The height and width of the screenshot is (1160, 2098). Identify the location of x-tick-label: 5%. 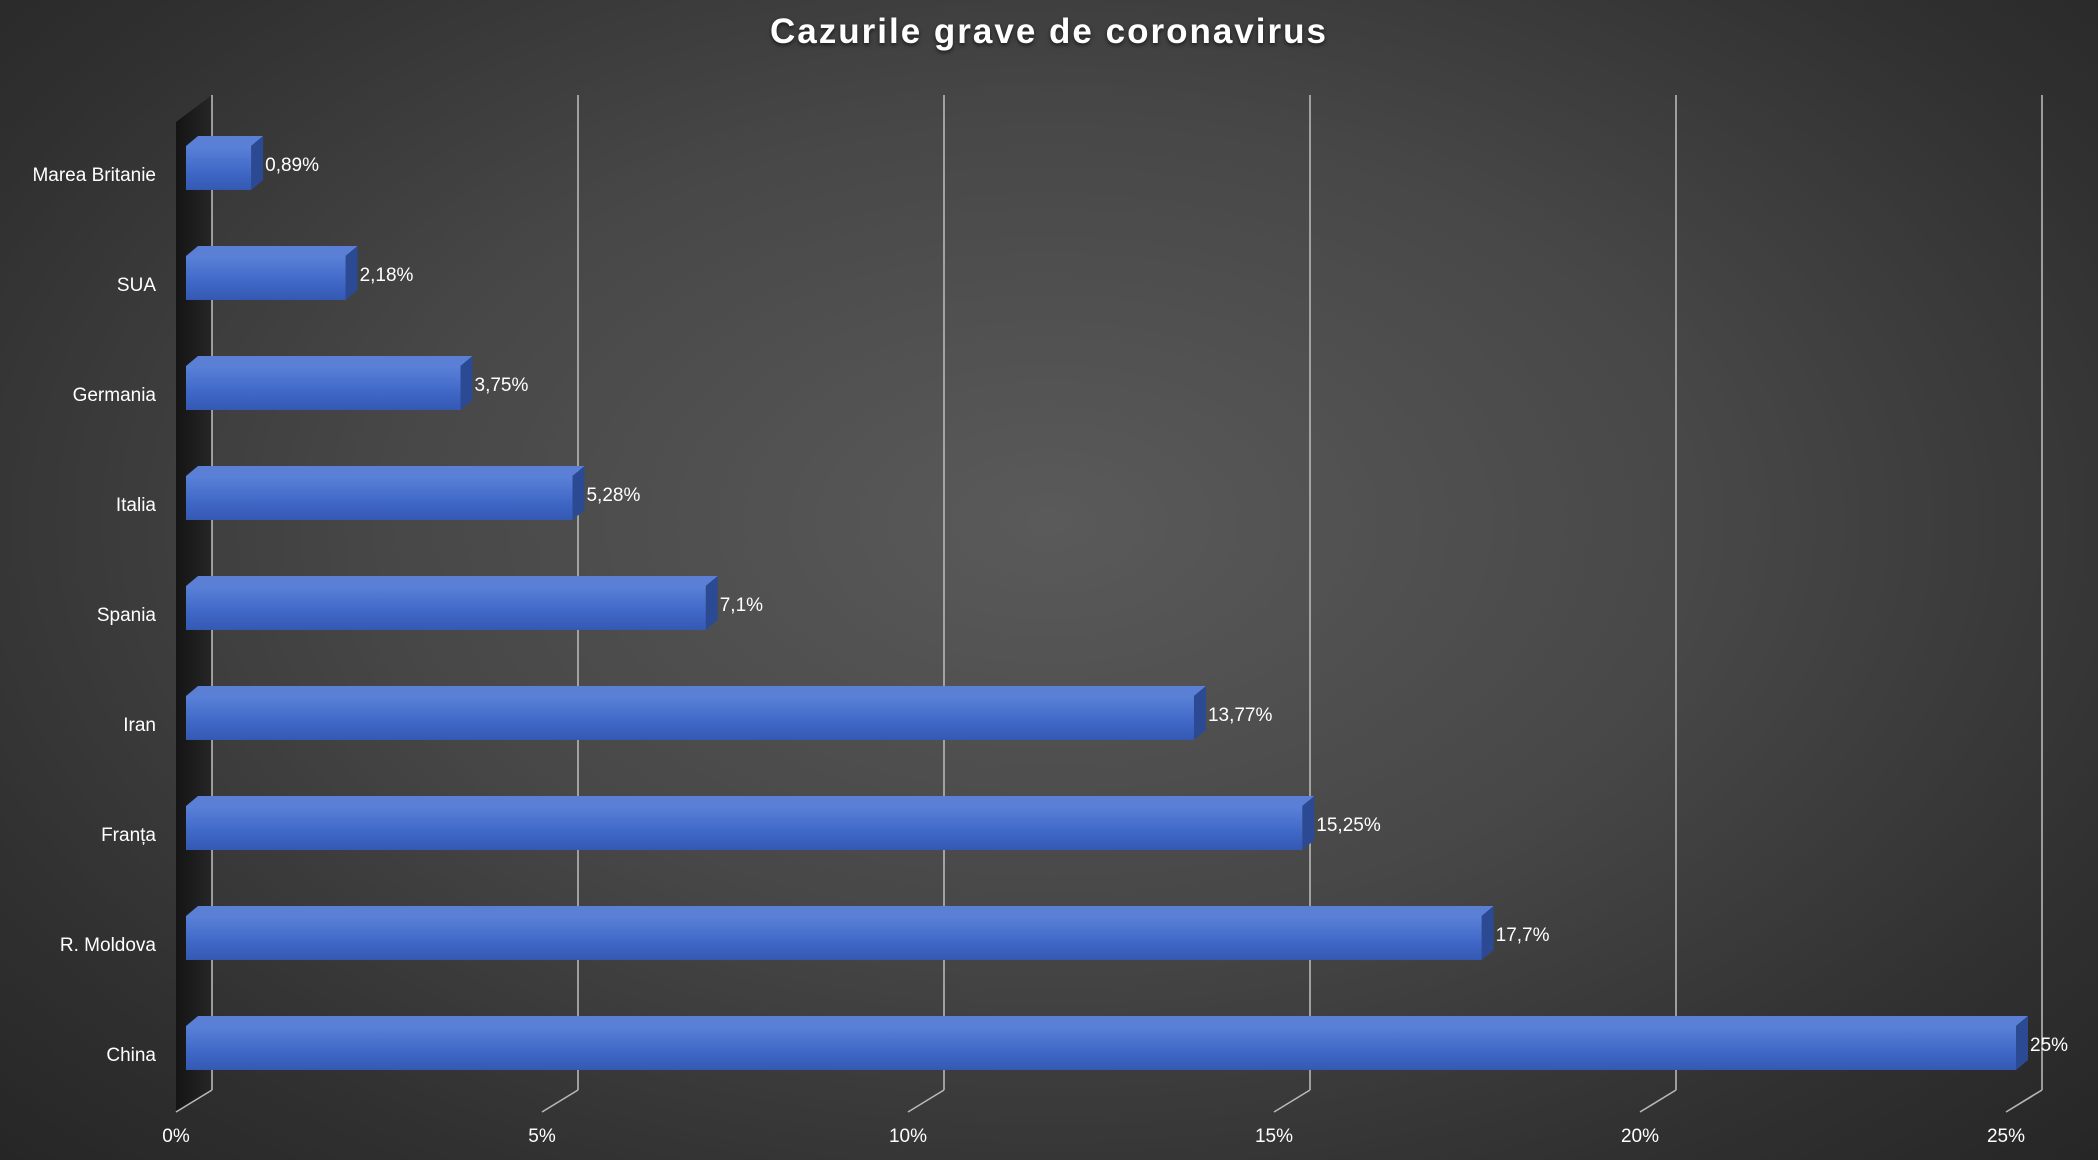
(542, 1136).